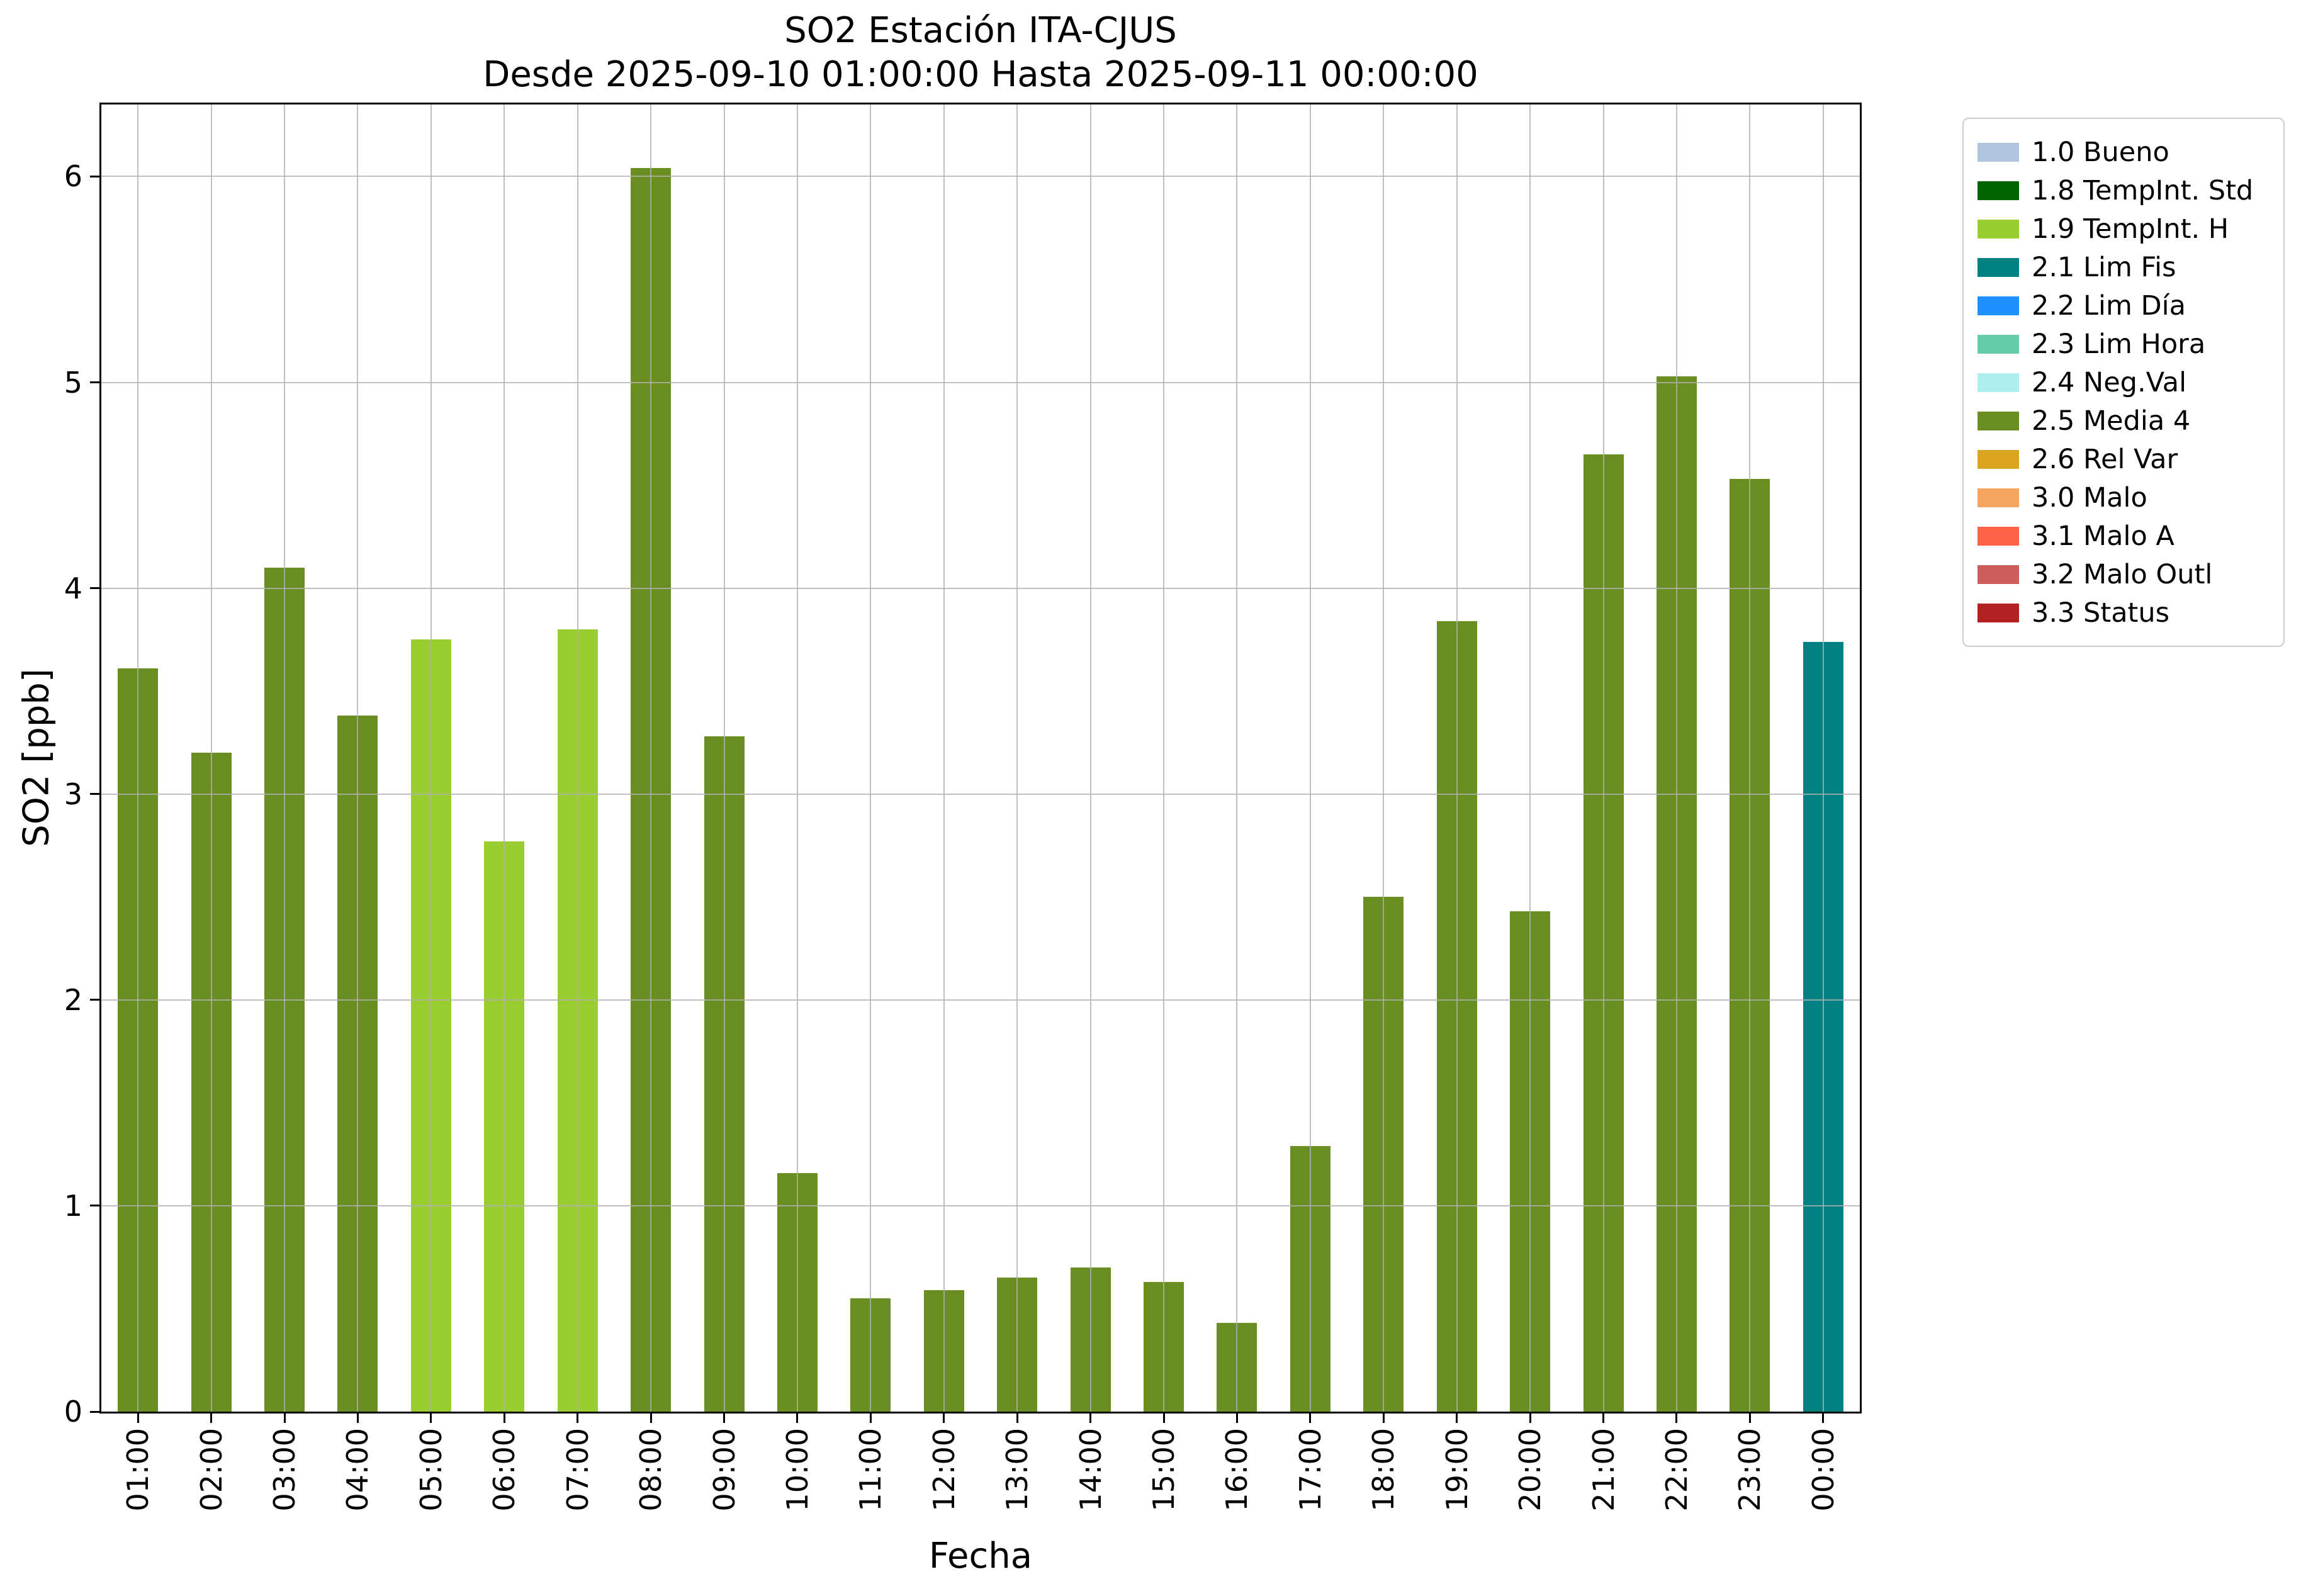 Image resolution: width=2301 pixels, height=1596 pixels. What do you see at coordinates (211, 1470) in the screenshot?
I see `x-tick-label: 02:00` at bounding box center [211, 1470].